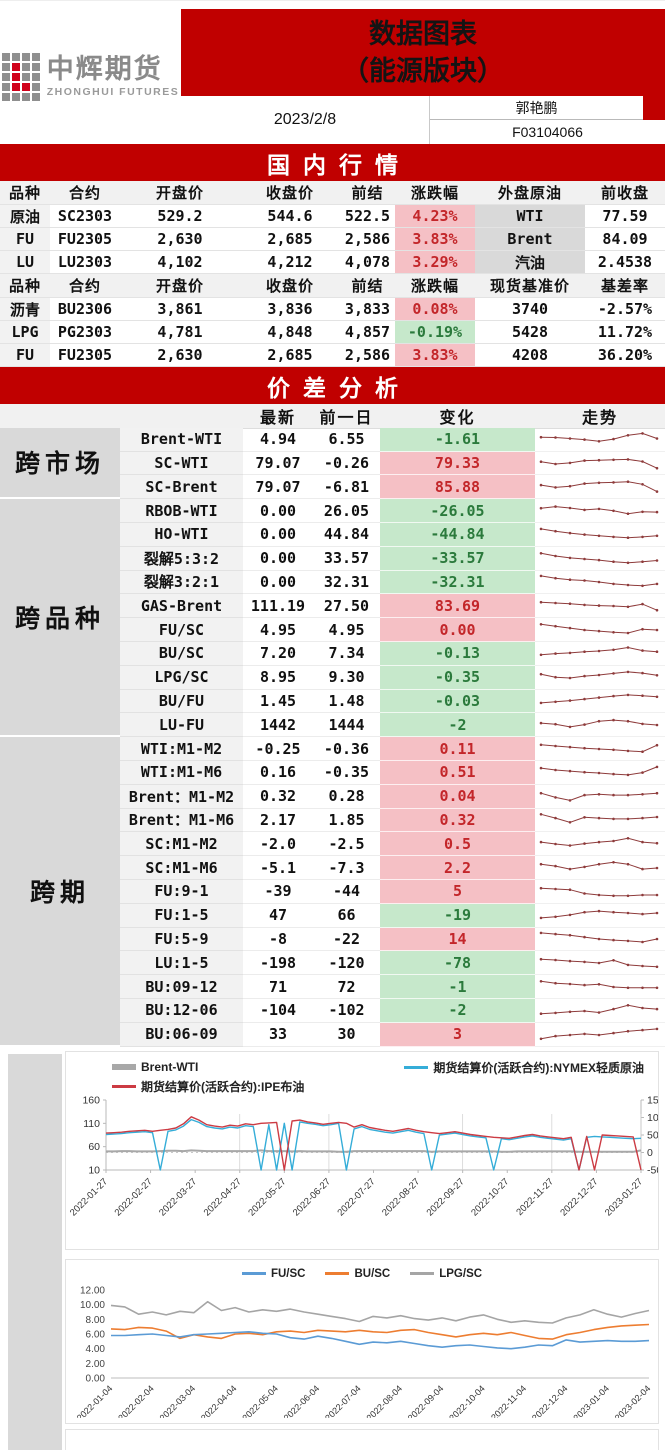 The width and height of the screenshot is (665, 1450). What do you see at coordinates (457, 416) in the screenshot?
I see `spread-column-header: 变化` at bounding box center [457, 416].